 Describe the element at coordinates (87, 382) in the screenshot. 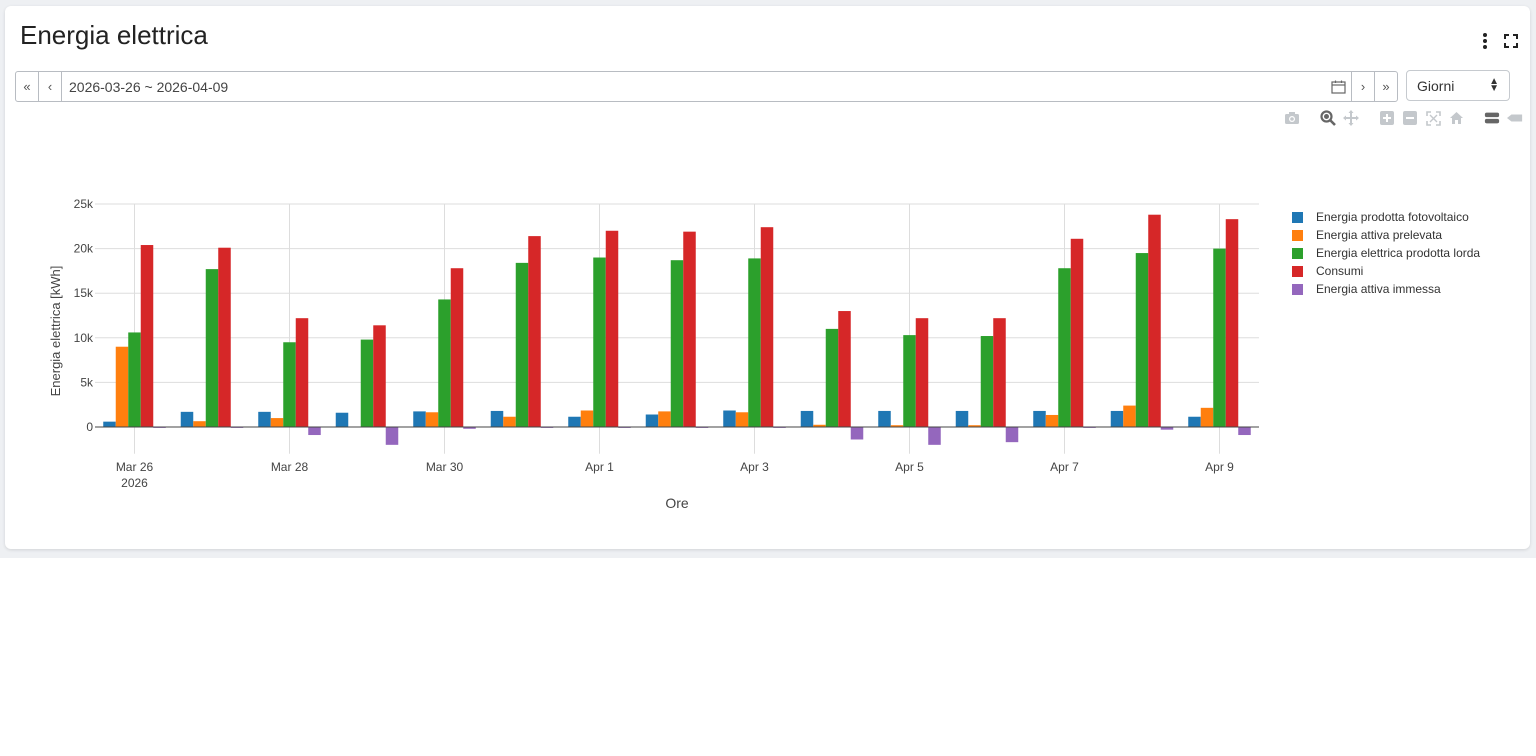

I see `y-tick-label: 5k` at that location.